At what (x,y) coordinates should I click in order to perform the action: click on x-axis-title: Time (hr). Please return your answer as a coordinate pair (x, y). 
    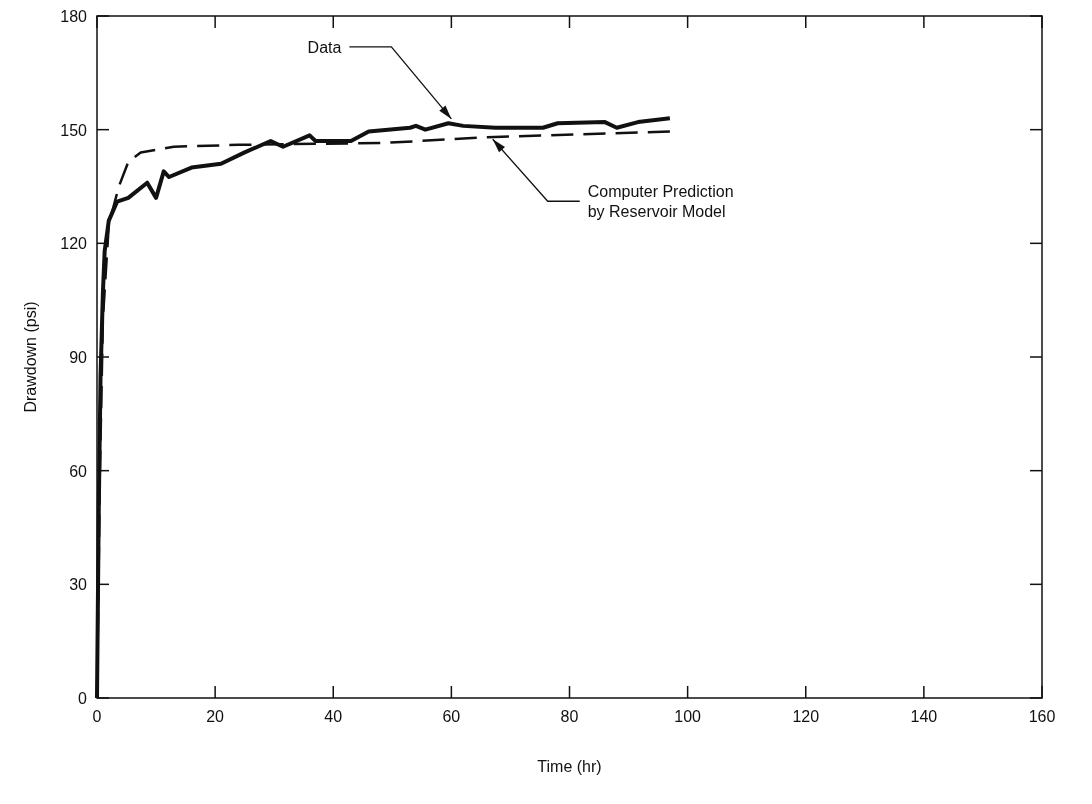
    Looking at the image, I should click on (569, 766).